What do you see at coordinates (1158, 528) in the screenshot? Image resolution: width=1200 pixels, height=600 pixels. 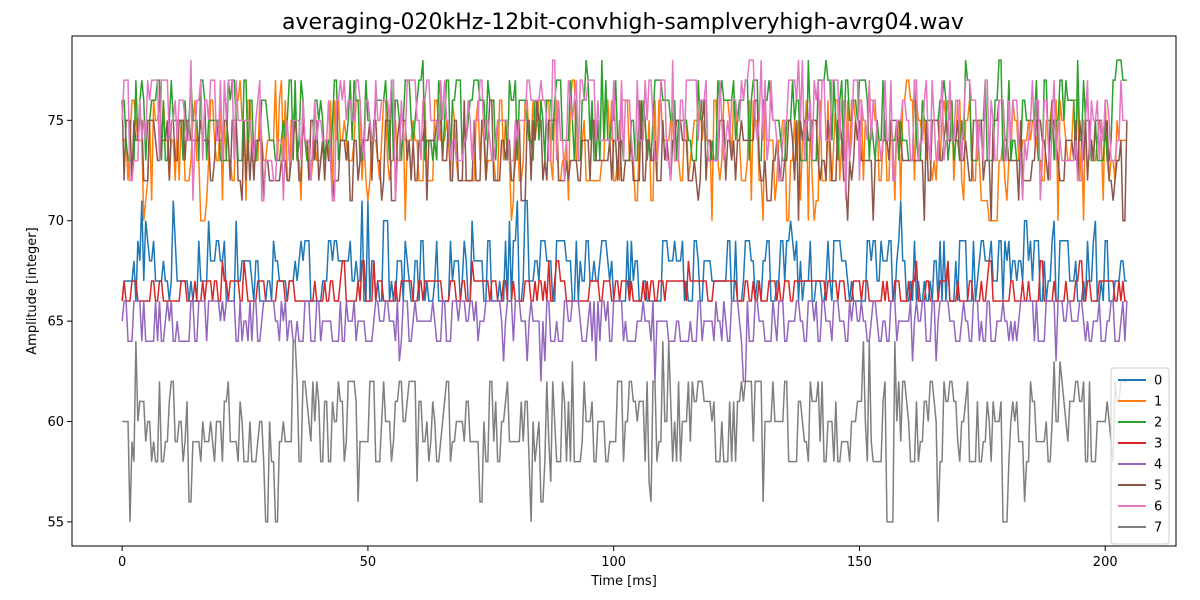 I see `legend-label-7: 7` at bounding box center [1158, 528].